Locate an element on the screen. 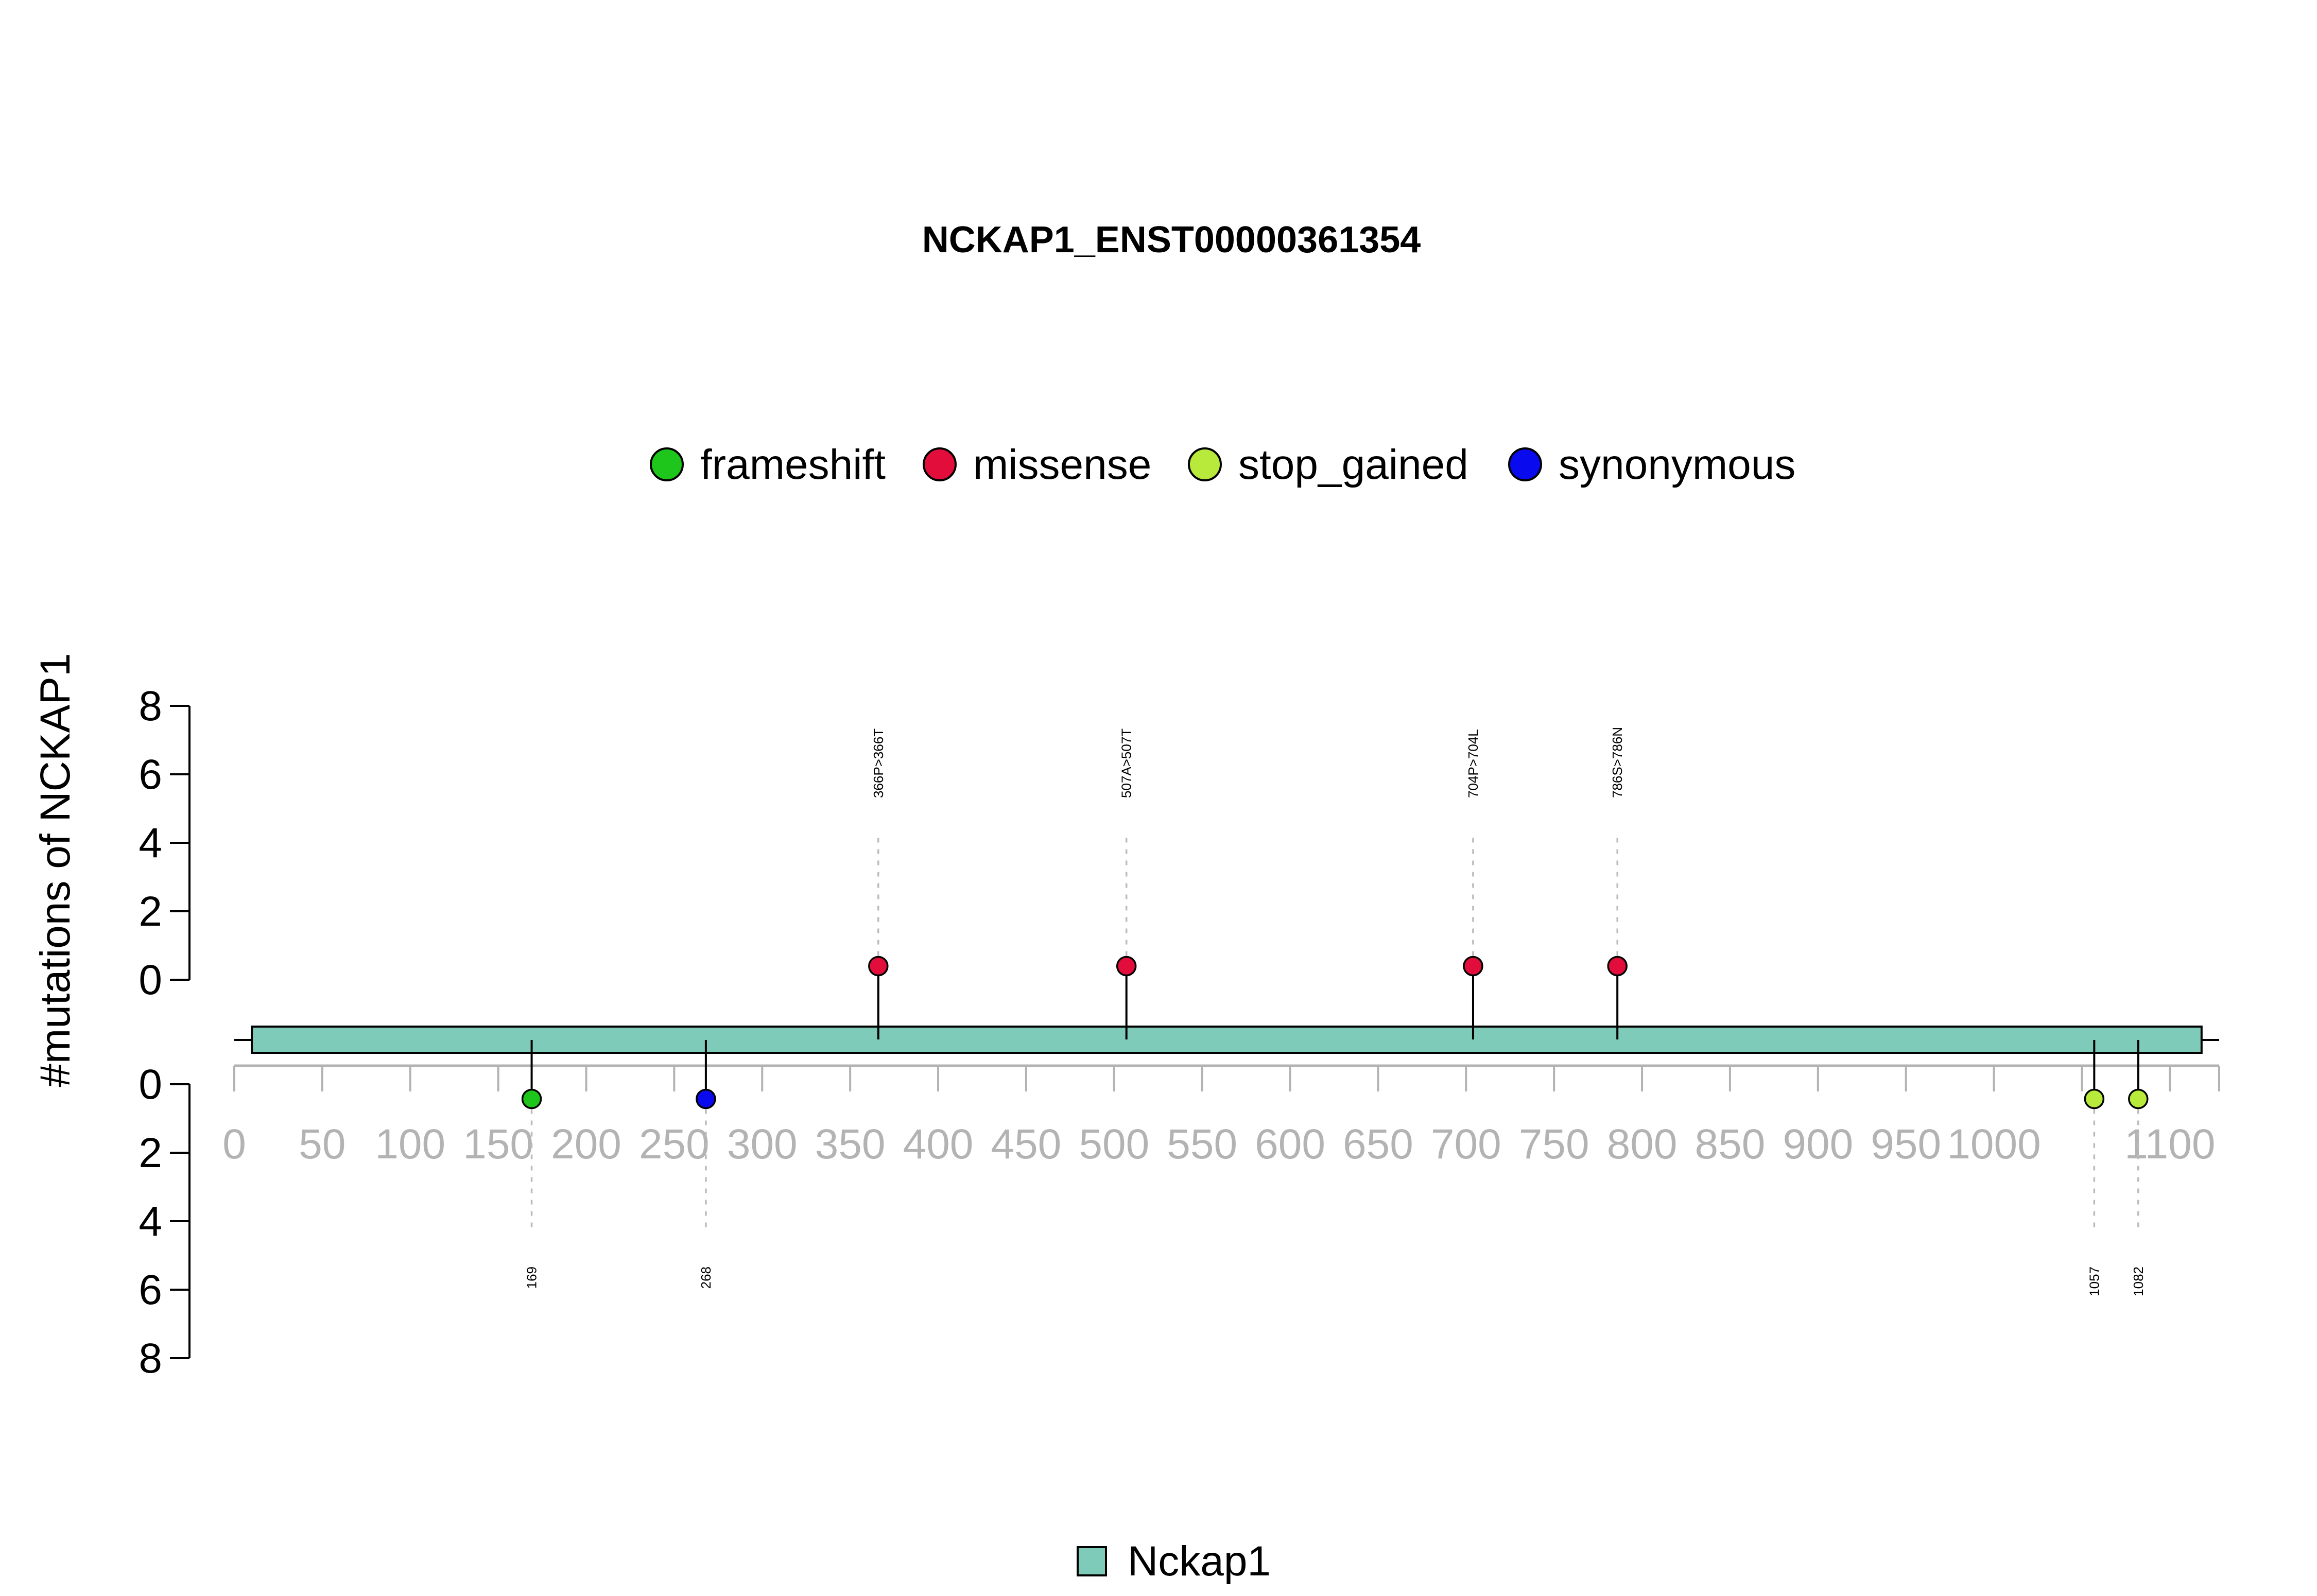  domain-nckap1 is located at coordinates (1227, 1040).